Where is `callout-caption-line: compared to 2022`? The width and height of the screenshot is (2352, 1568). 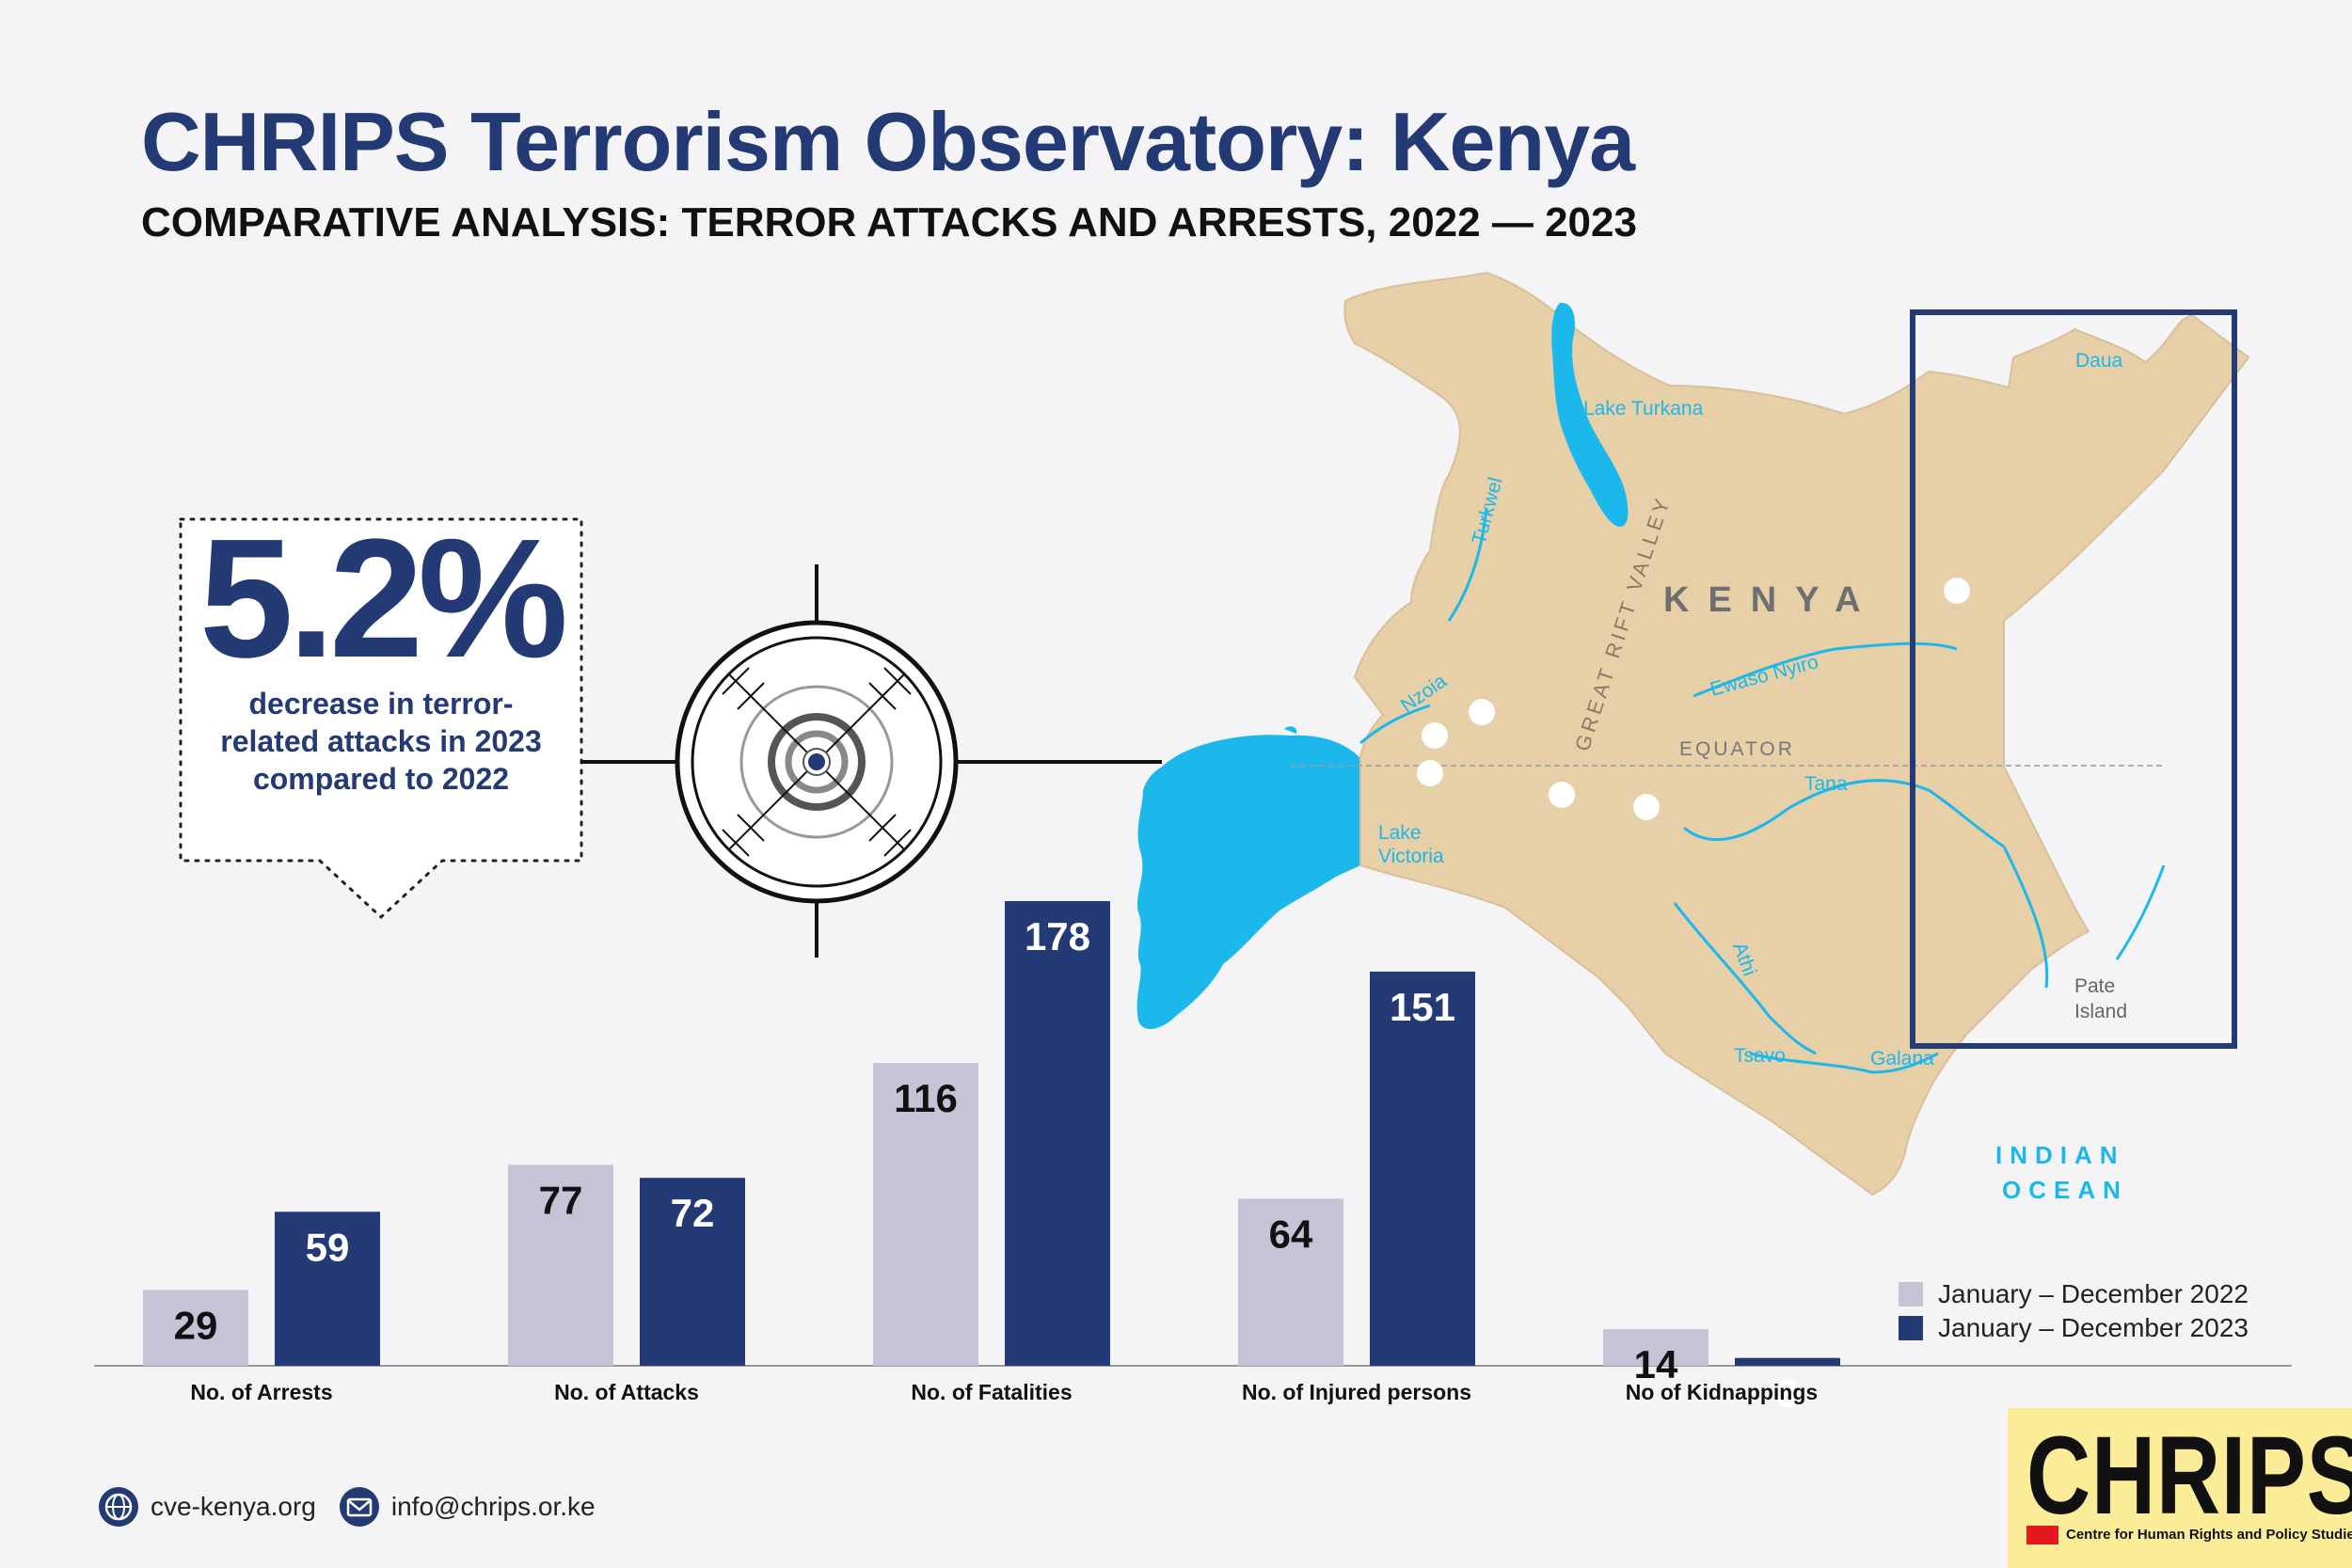
callout-caption-line: compared to 2022 is located at coordinates (381, 779).